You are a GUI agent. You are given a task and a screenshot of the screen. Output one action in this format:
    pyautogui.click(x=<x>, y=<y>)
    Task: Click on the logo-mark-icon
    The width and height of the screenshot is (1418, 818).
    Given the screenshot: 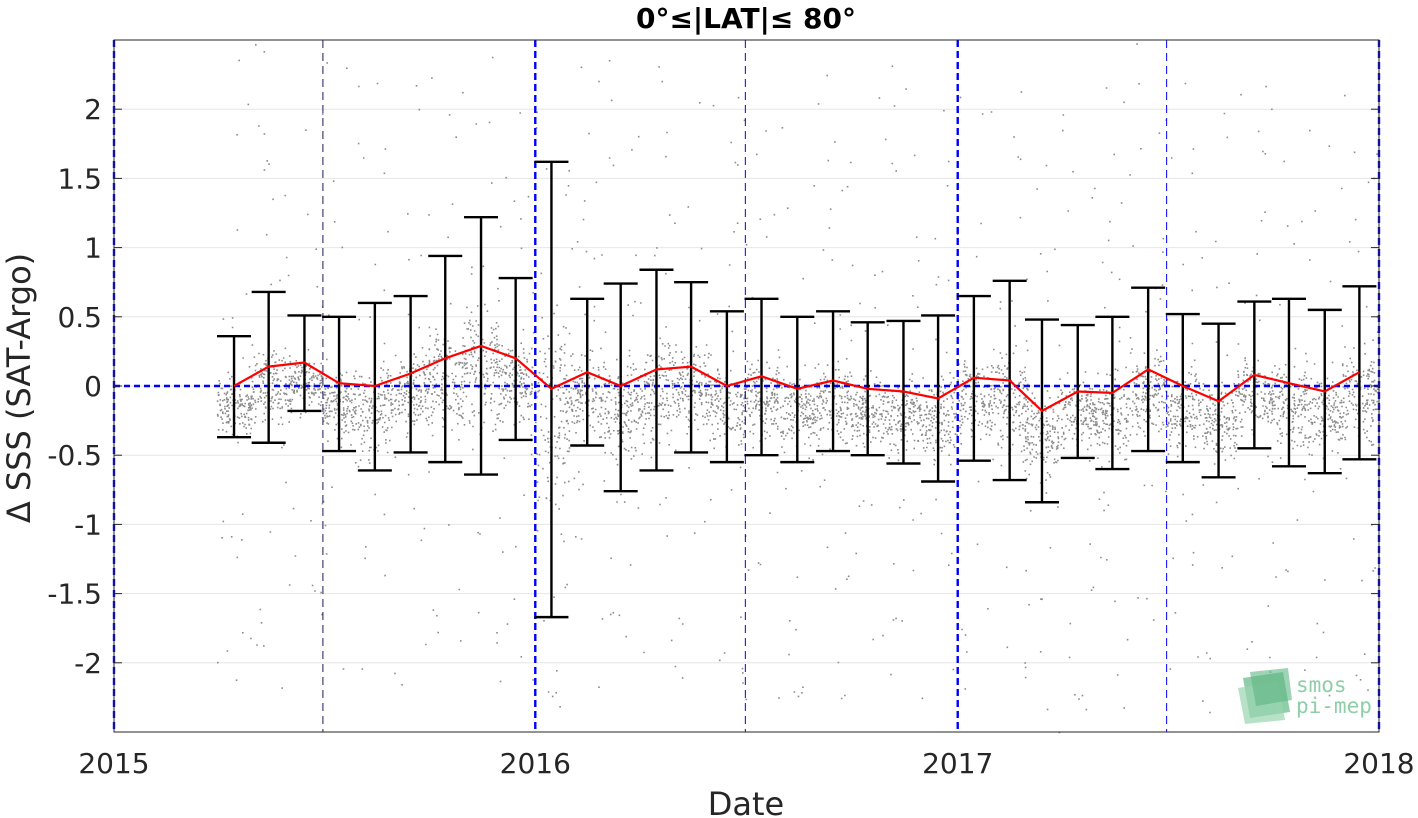 What is the action you would take?
    pyautogui.click(x=1265, y=696)
    